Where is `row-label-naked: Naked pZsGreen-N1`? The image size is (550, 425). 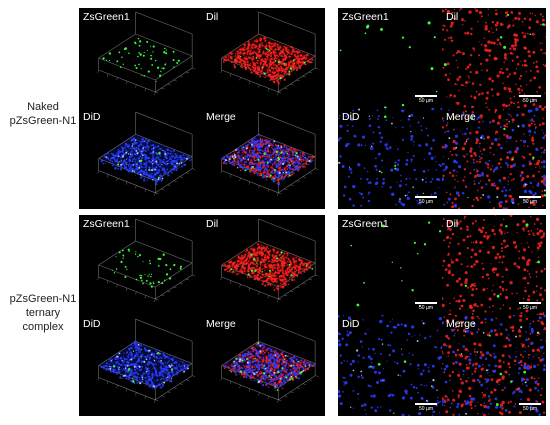
row-label-naked: Naked pZsGreen-N1 is located at coordinates (43, 114).